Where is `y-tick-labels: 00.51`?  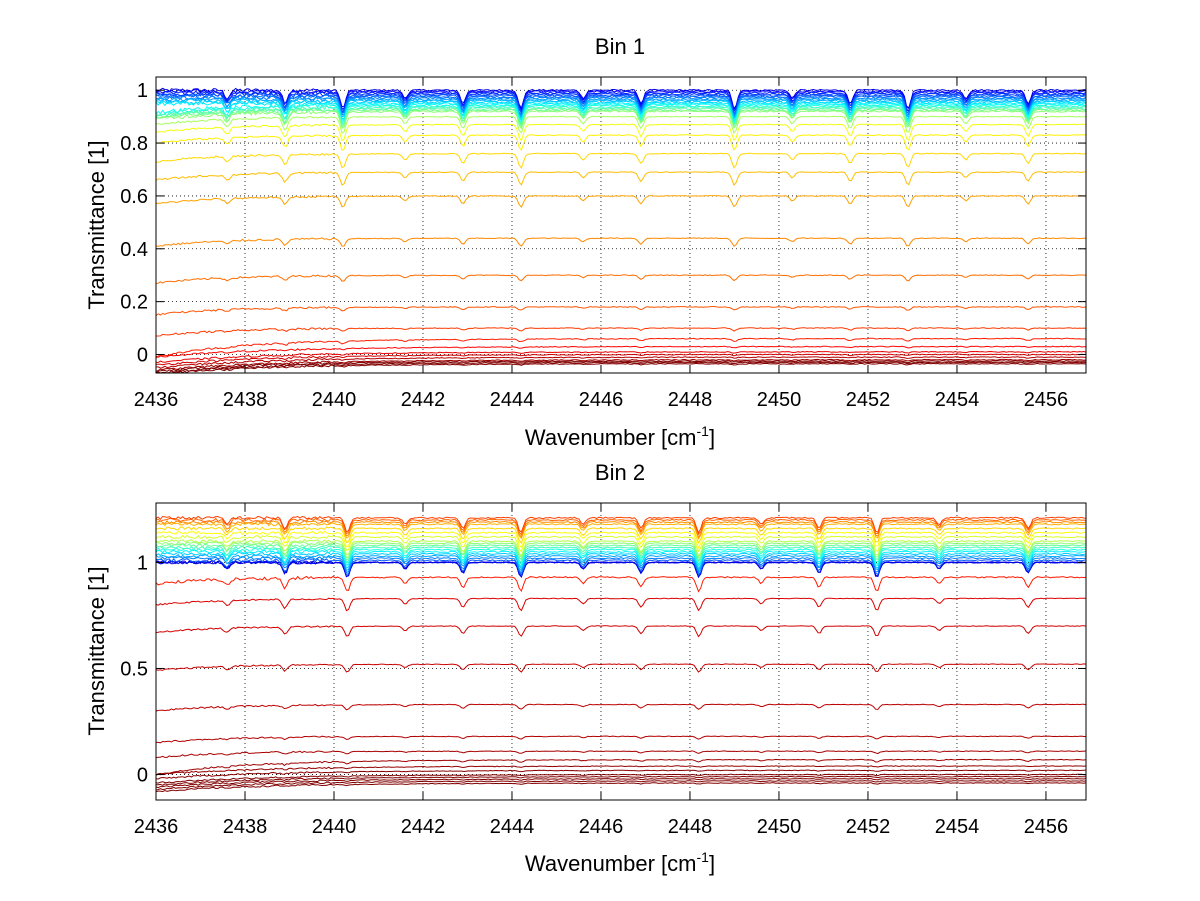
y-tick-labels: 00.51 is located at coordinates (134, 669).